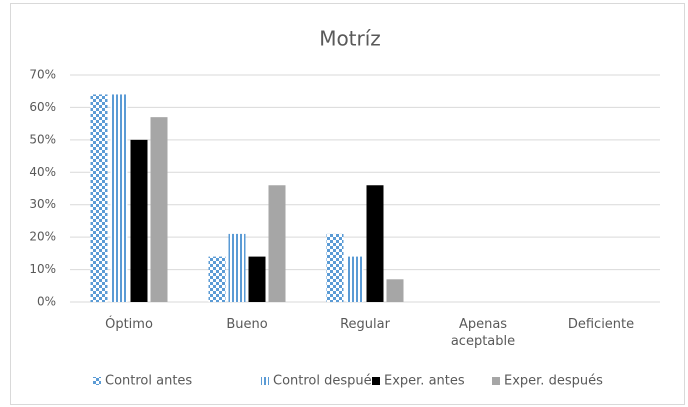  I want to click on y-tick-label: 20%, so click(42, 237).